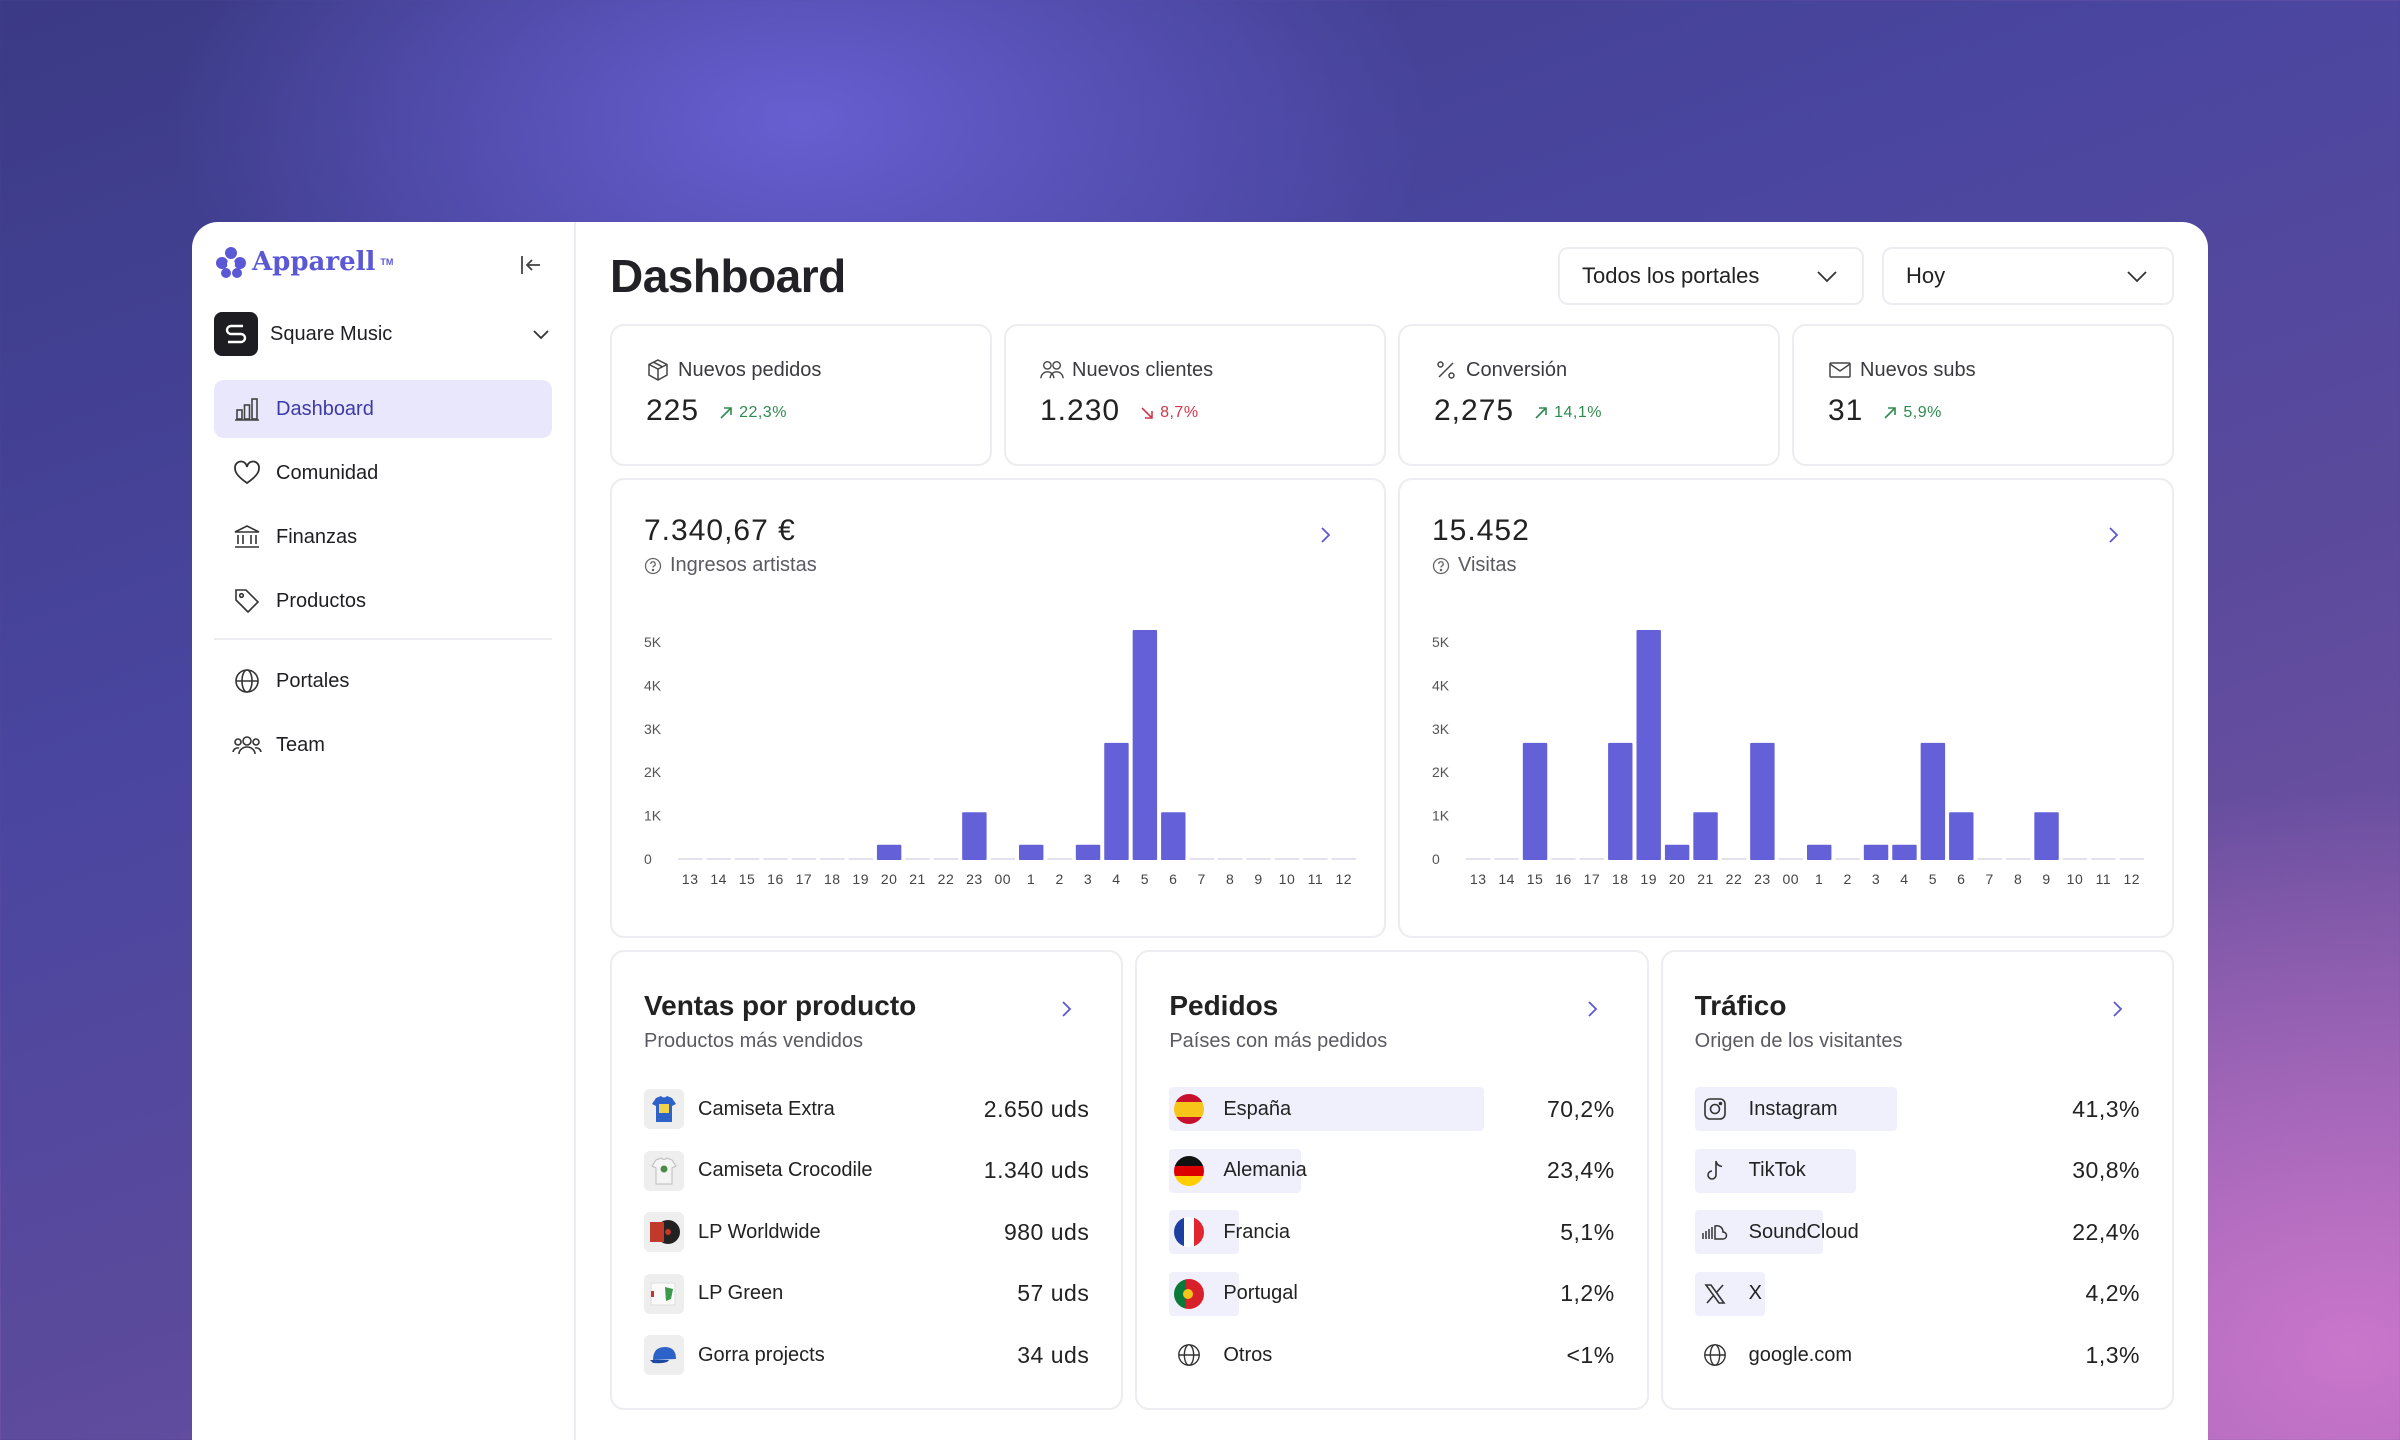 The height and width of the screenshot is (1440, 2400). I want to click on bar-chart-icon, so click(247, 409).